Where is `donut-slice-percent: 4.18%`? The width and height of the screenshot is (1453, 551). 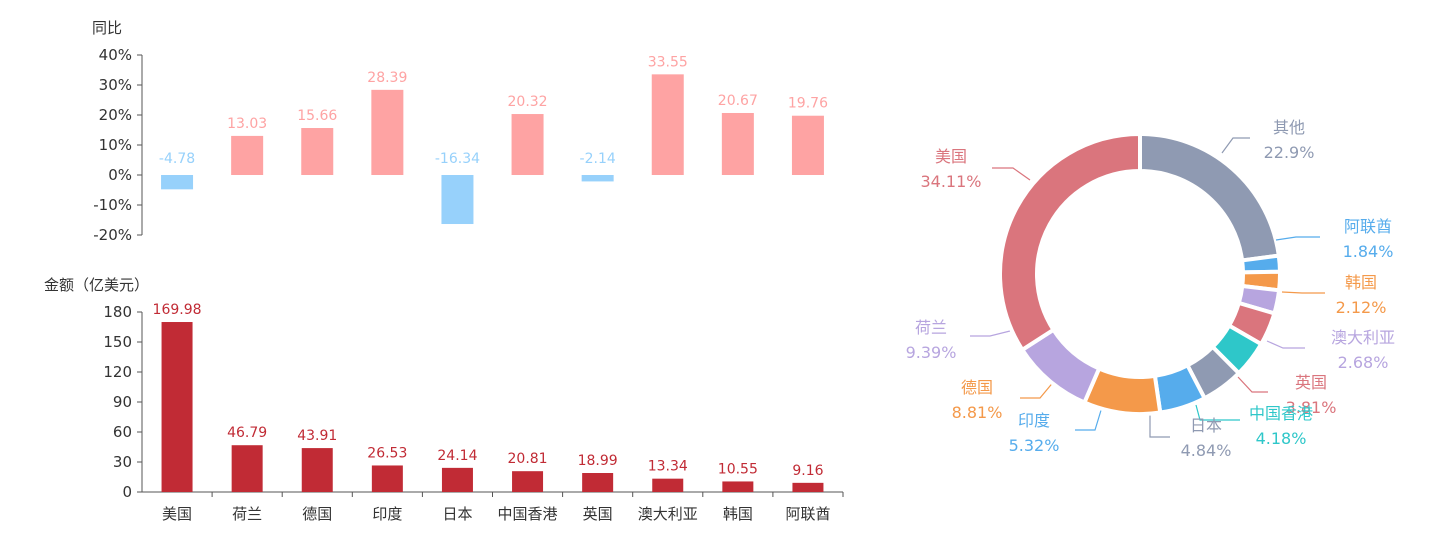
donut-slice-percent: 4.18% is located at coordinates (1281, 438).